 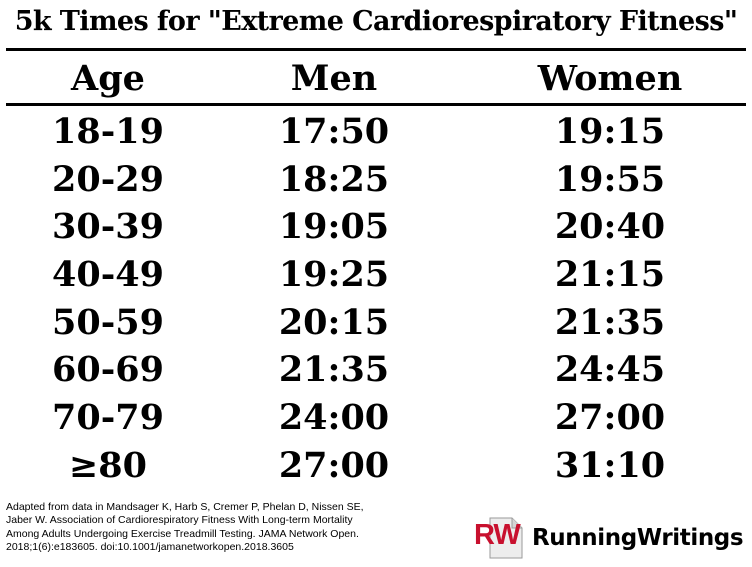 I want to click on women-time-cell: 19:55, so click(x=610, y=179).